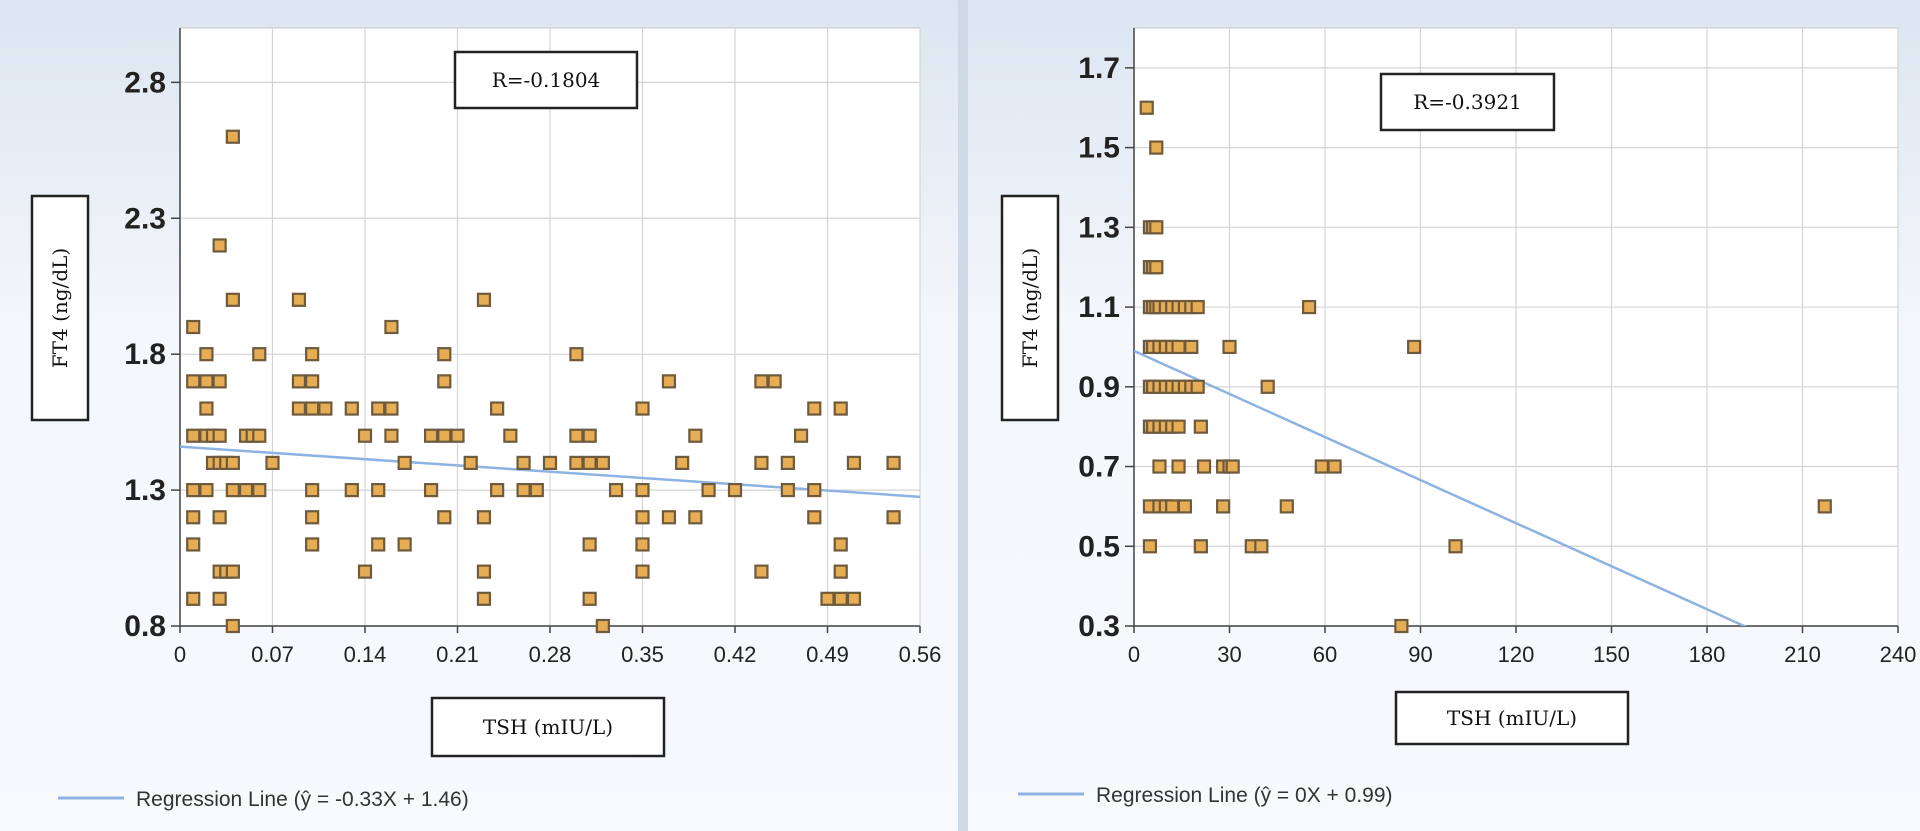  What do you see at coordinates (1099, 387) in the screenshot?
I see `y-tick-label: 0.9` at bounding box center [1099, 387].